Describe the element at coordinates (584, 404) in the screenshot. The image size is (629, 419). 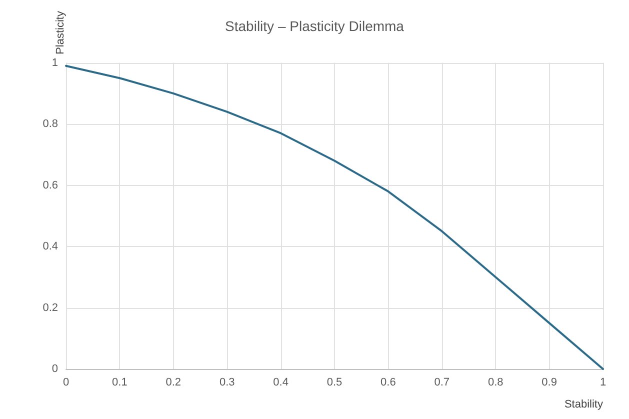
I see `x-axis-title: Stability` at that location.